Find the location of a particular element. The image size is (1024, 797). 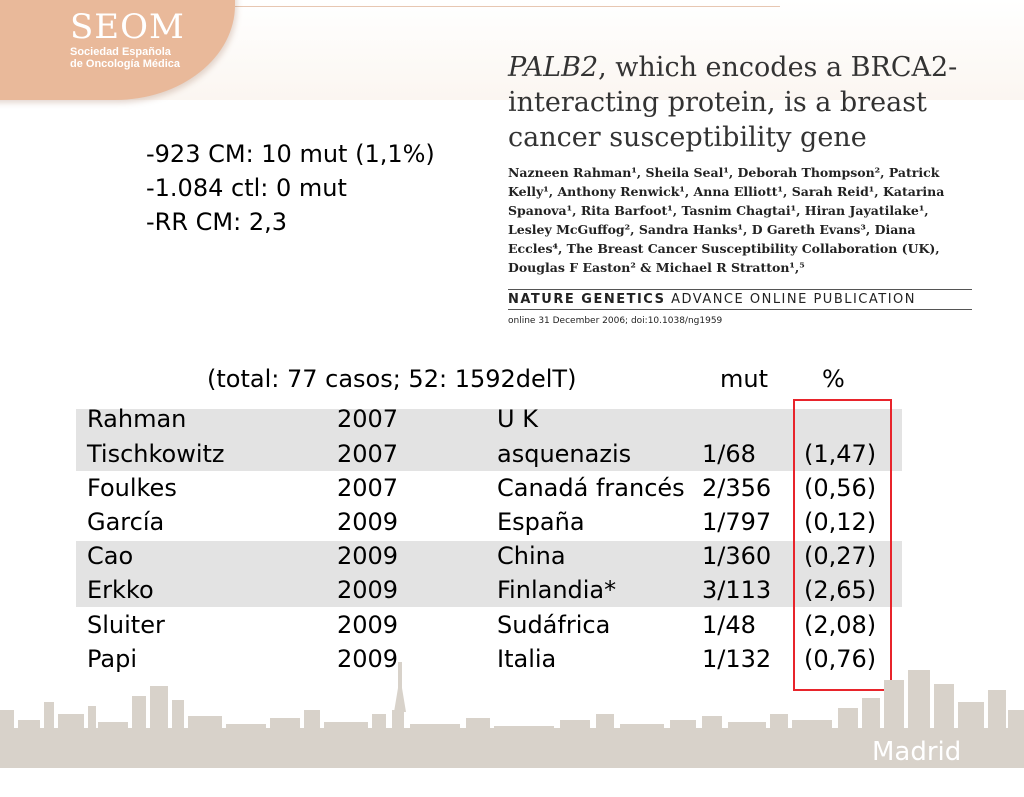

cell-mut: 1/68 is located at coordinates (729, 454).